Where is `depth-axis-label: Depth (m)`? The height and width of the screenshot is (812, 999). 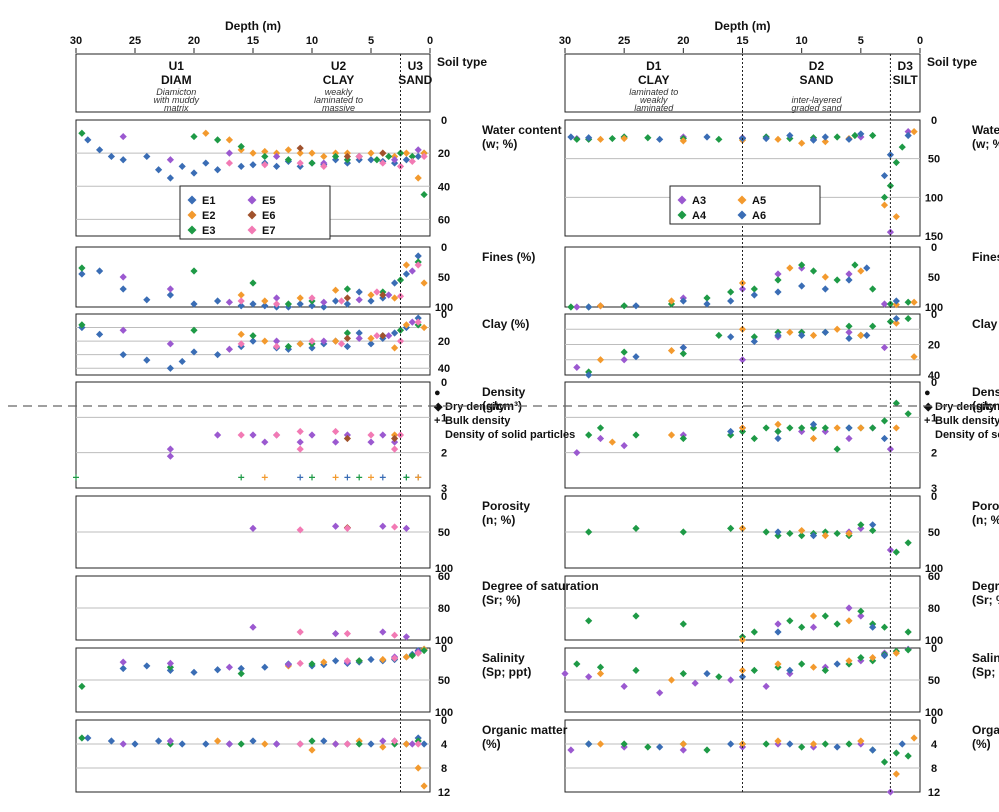 depth-axis-label: Depth (m) is located at coordinates (743, 26).